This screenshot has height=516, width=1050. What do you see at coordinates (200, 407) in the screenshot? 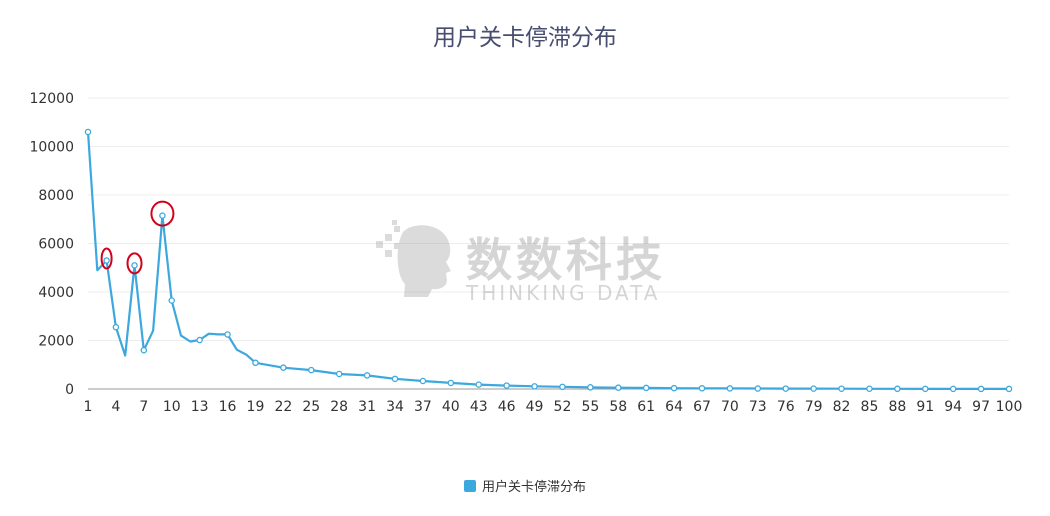
I see `x-tick-label: 13` at bounding box center [200, 407].